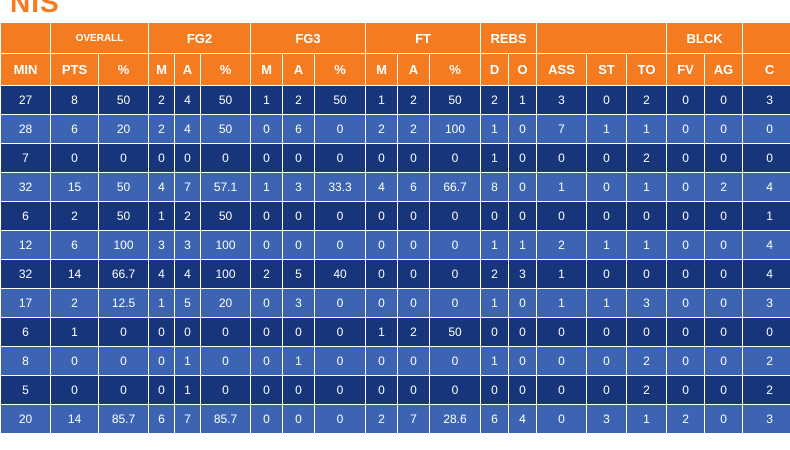 This screenshot has width=790, height=450. I want to click on table-cell: 28.6, so click(455, 419).